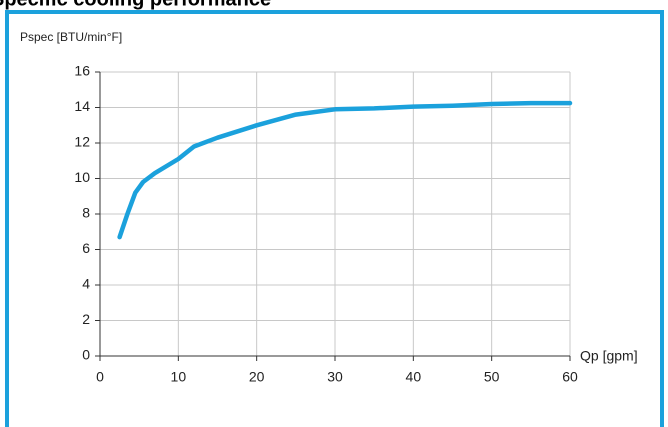 This screenshot has width=668, height=427. I want to click on x-tick-label: 20, so click(257, 377).